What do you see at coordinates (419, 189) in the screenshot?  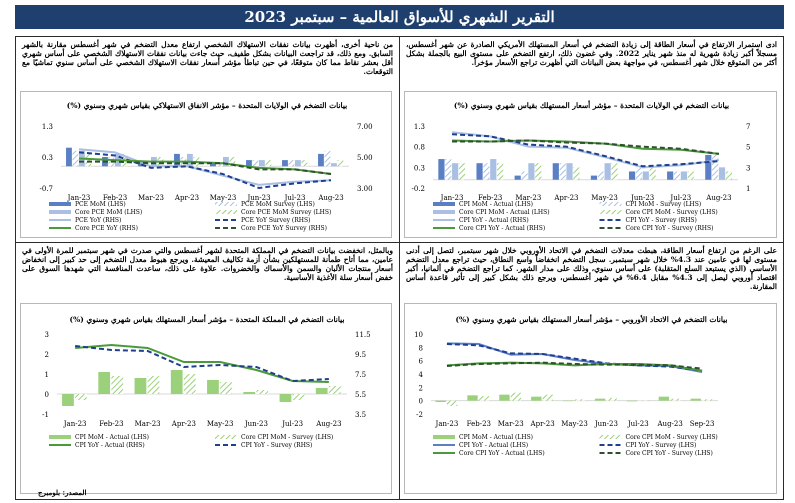 I see `lhs-tick-label: -0.2` at bounding box center [419, 189].